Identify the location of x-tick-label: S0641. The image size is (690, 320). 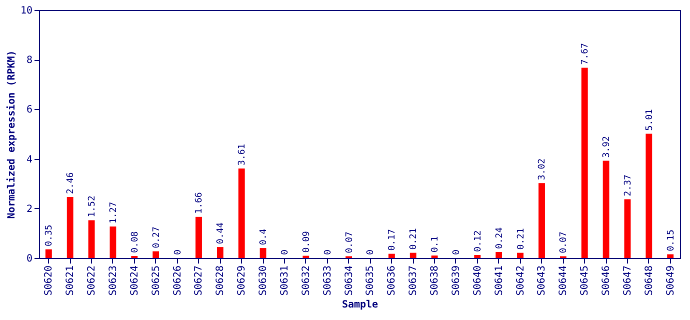
(499, 281).